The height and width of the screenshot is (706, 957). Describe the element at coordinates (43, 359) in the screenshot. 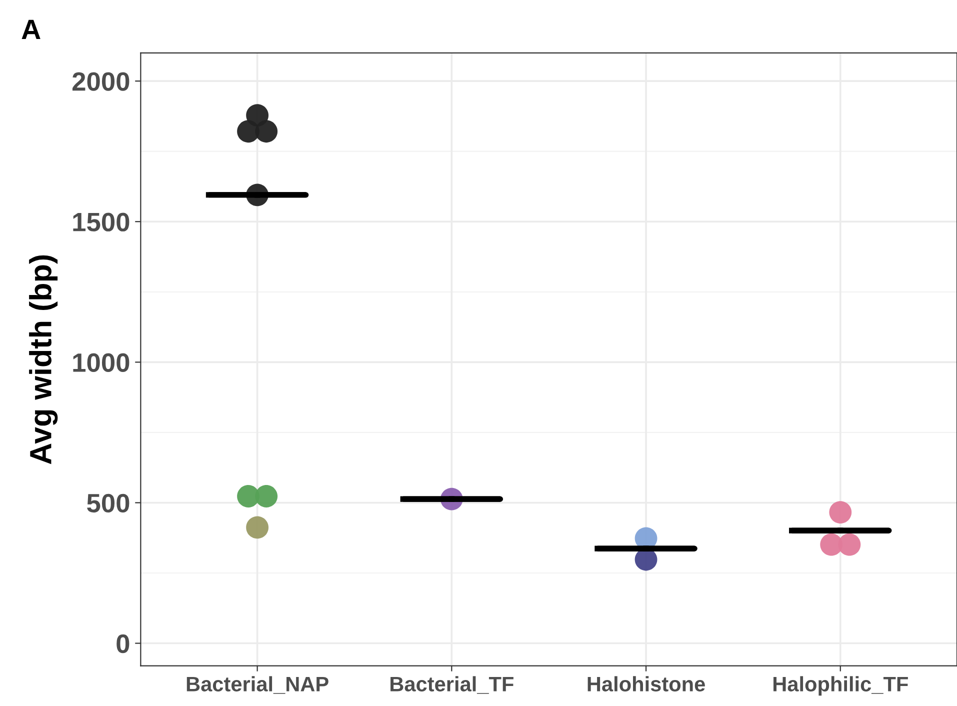

I see `y-axis-title: Avg width (bp)` at that location.